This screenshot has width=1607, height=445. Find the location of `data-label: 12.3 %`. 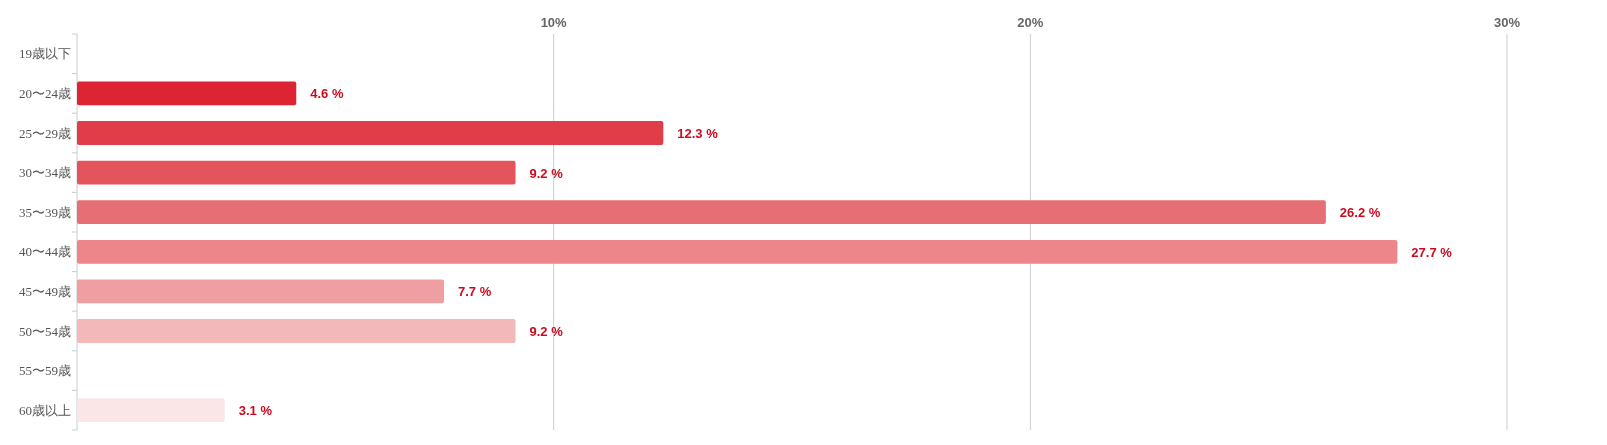

data-label: 12.3 % is located at coordinates (698, 133).